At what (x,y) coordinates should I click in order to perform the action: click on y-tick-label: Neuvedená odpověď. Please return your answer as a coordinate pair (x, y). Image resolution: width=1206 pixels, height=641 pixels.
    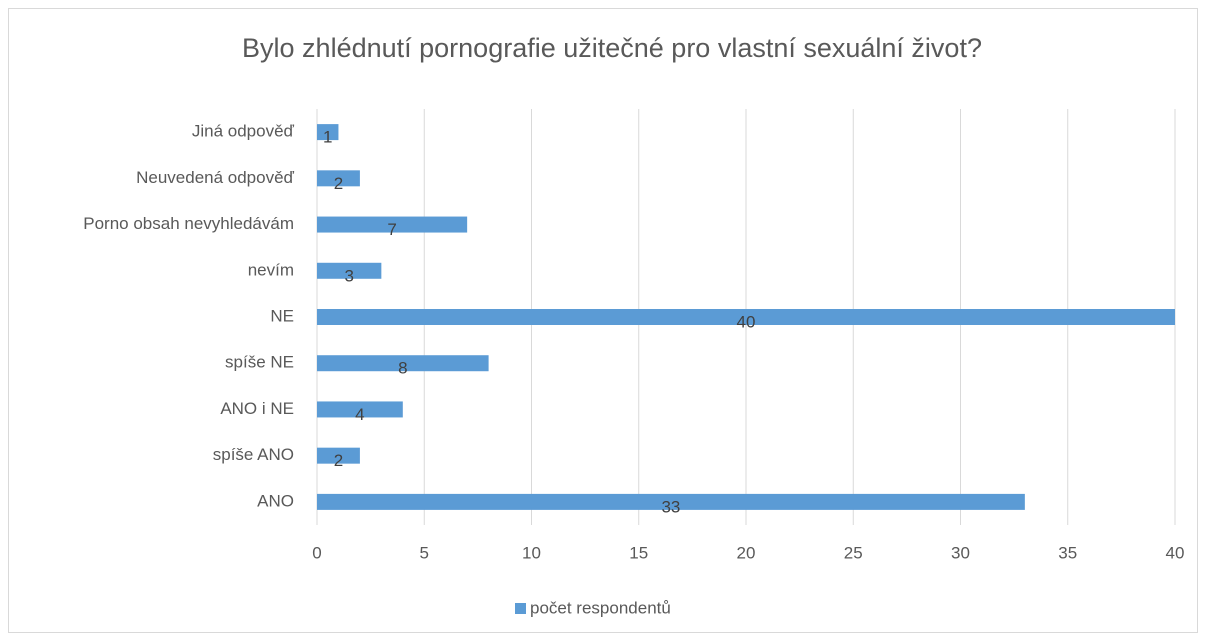
    Looking at the image, I should click on (215, 177).